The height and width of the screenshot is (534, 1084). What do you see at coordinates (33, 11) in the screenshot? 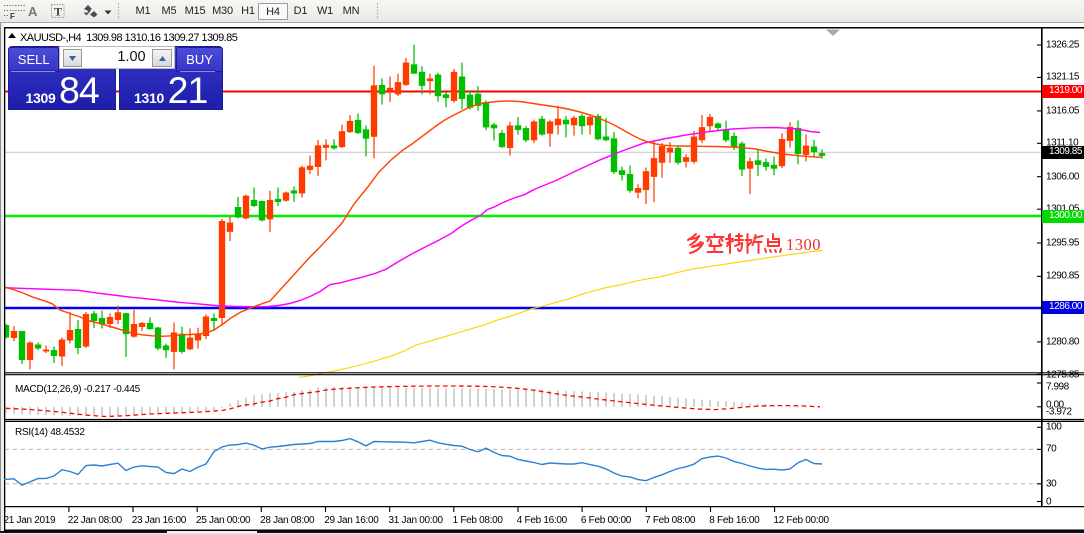
I see `svg-text: A` at bounding box center [33, 11].